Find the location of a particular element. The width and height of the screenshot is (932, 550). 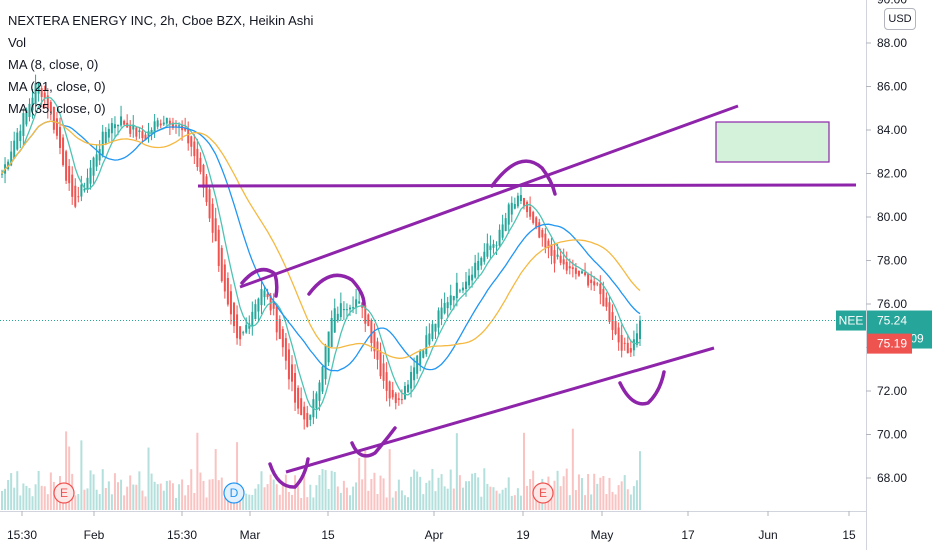

indicator-ma21: MA (21, close, 0) is located at coordinates (57, 86).